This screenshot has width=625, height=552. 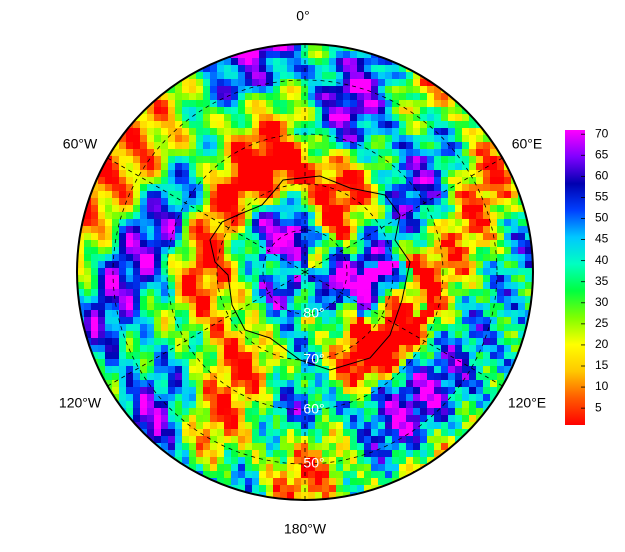 What do you see at coordinates (598, 407) in the screenshot?
I see `colorbar-tick-label: 5` at bounding box center [598, 407].